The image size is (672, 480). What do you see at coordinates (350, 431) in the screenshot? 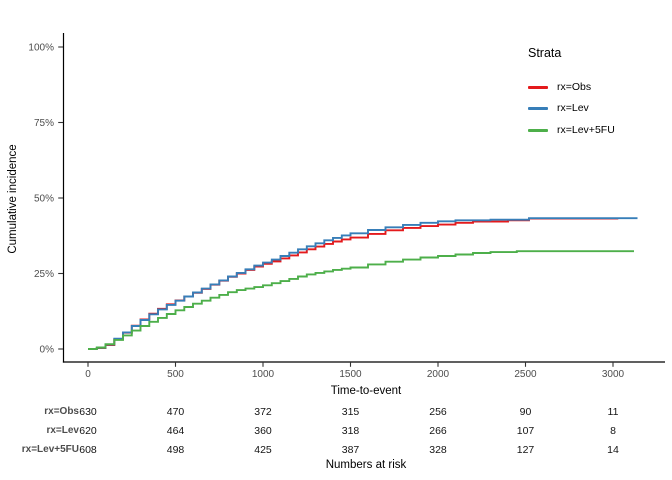
I see `risk-count: 318` at bounding box center [350, 431].